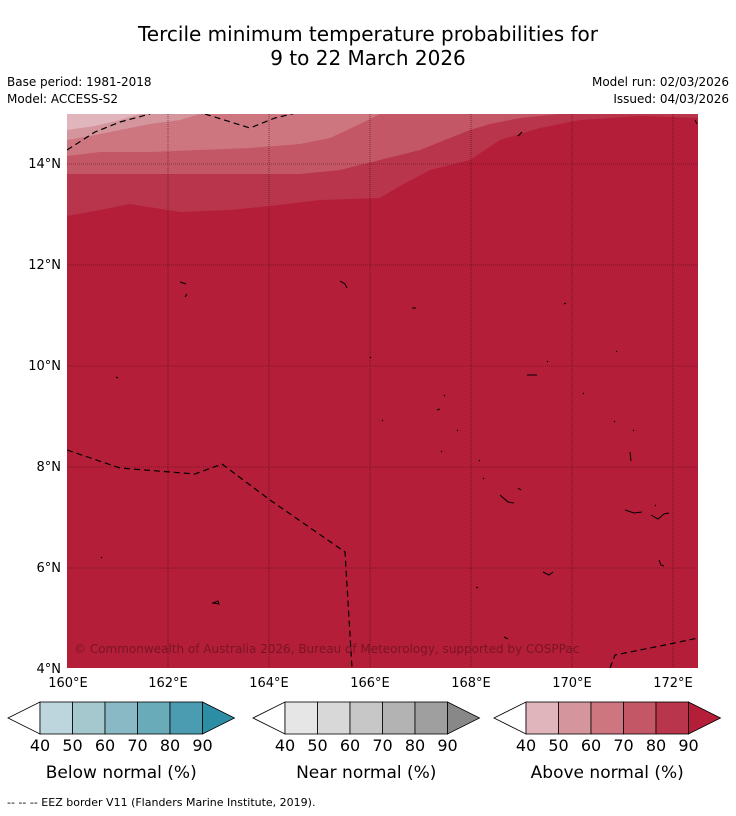 This screenshot has width=736, height=816. I want to click on lon-label: 164°E, so click(269, 683).